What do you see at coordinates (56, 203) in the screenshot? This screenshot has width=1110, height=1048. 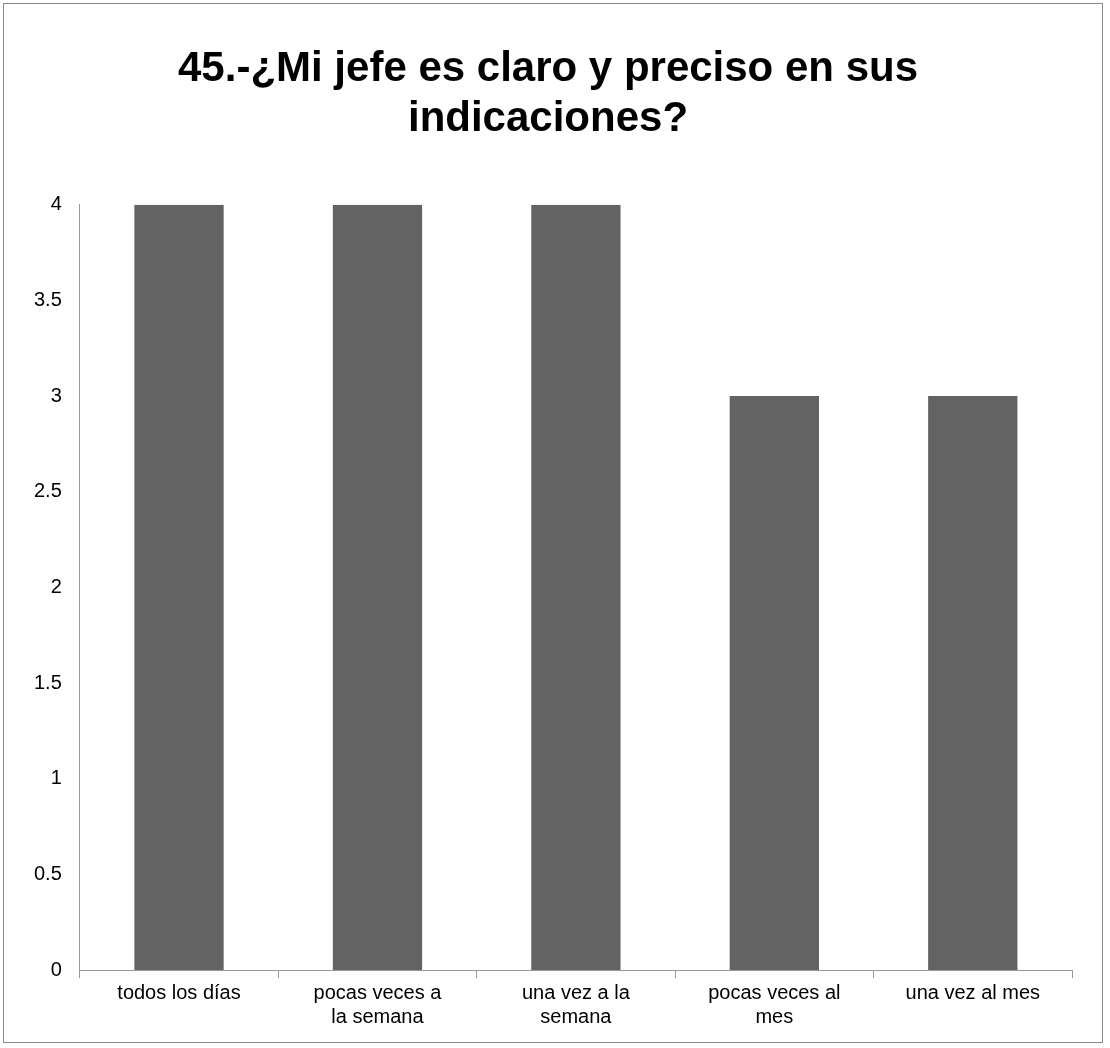 I see `y-tick-label: 4` at bounding box center [56, 203].